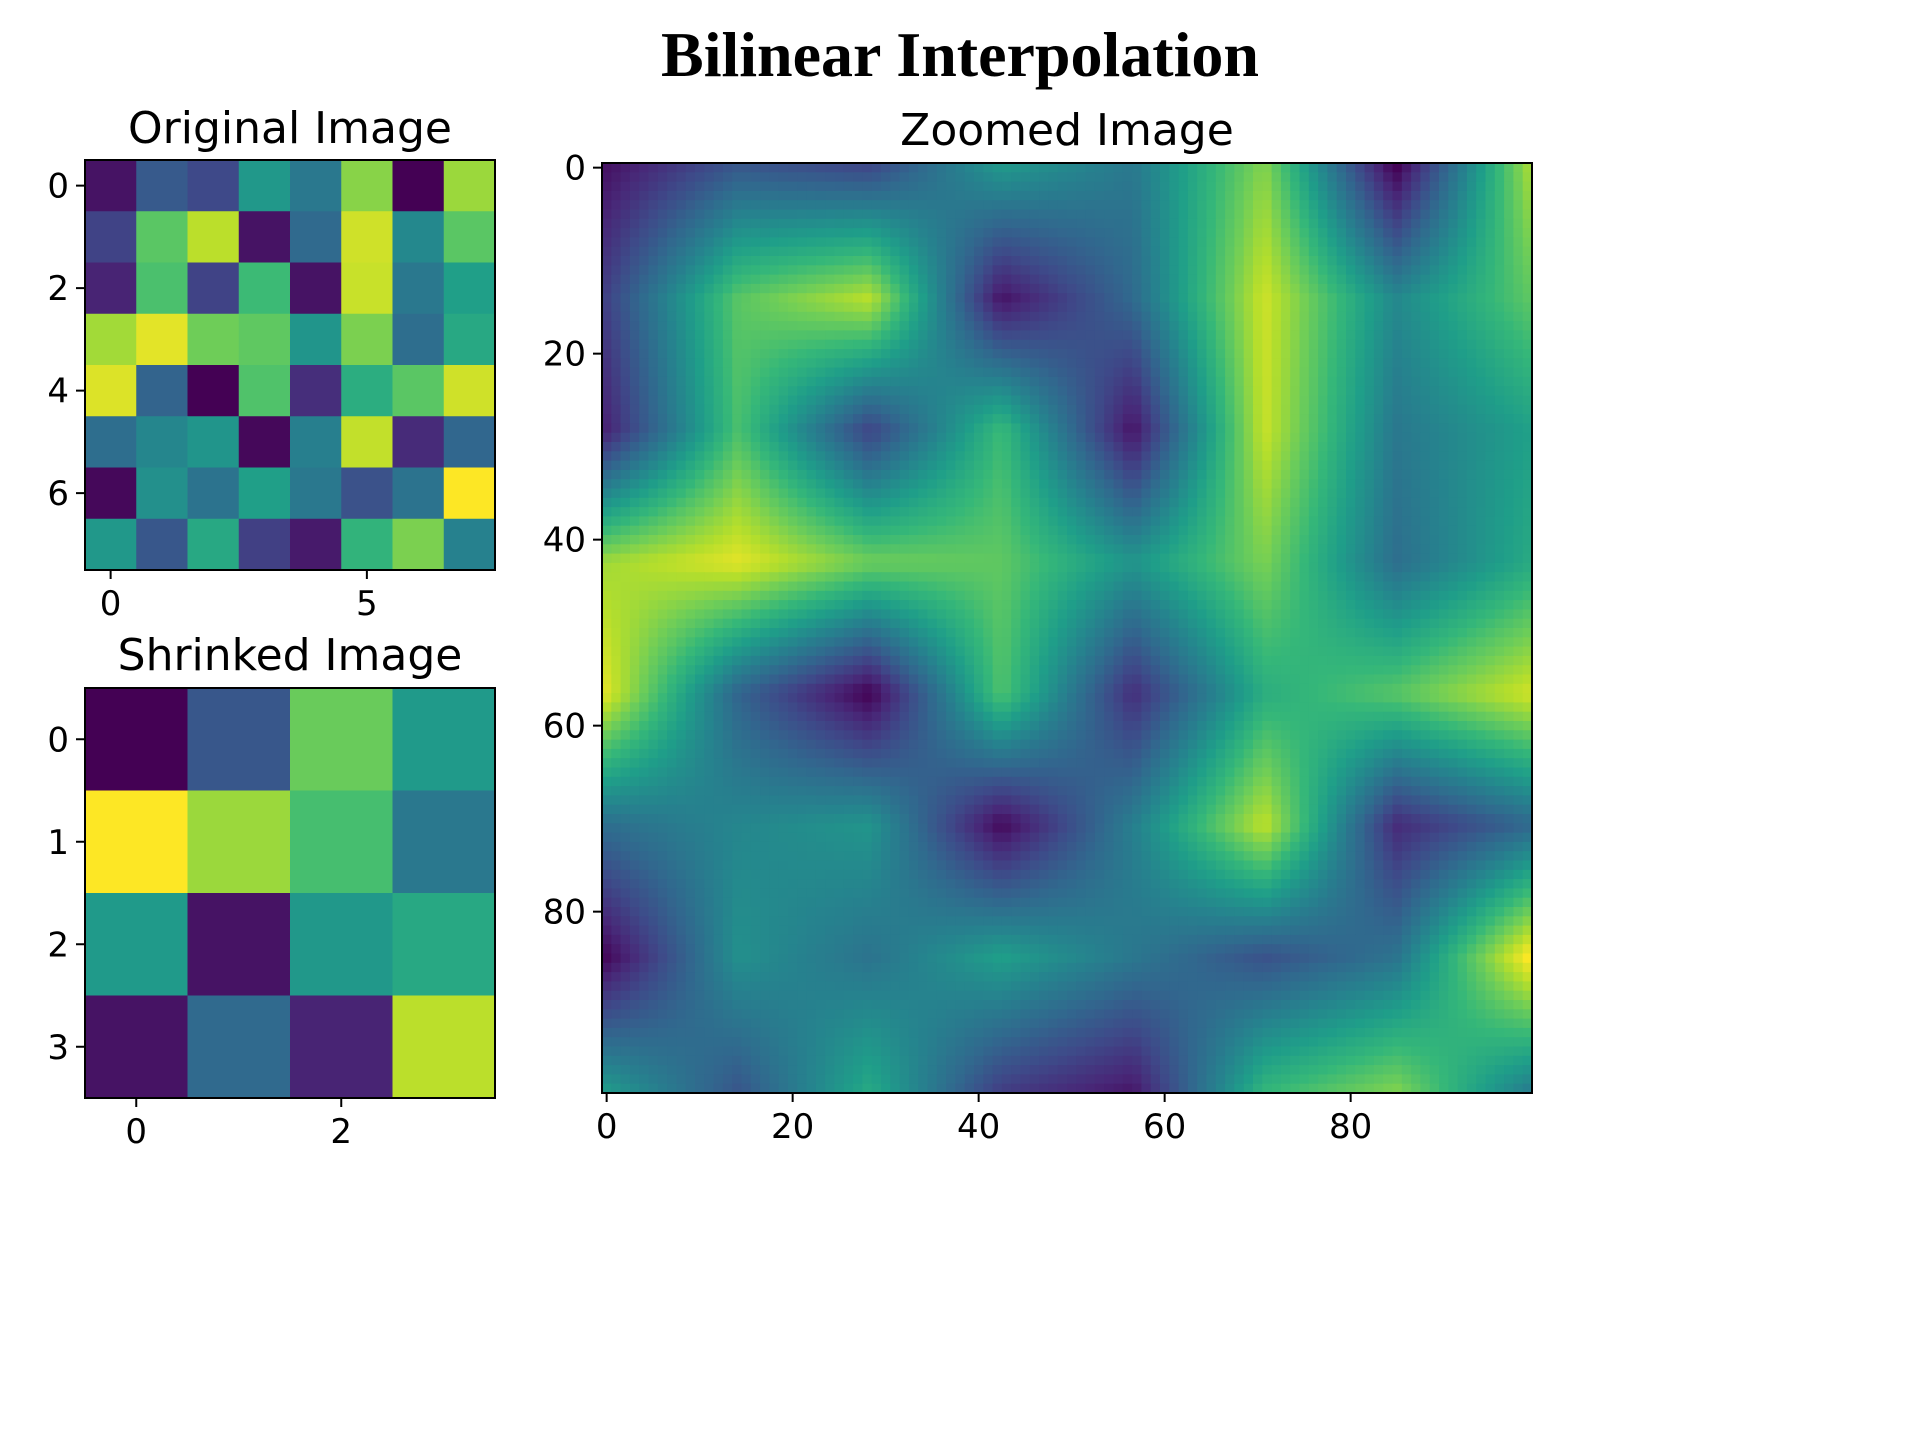  I want to click on original-frame, so click(290, 365).